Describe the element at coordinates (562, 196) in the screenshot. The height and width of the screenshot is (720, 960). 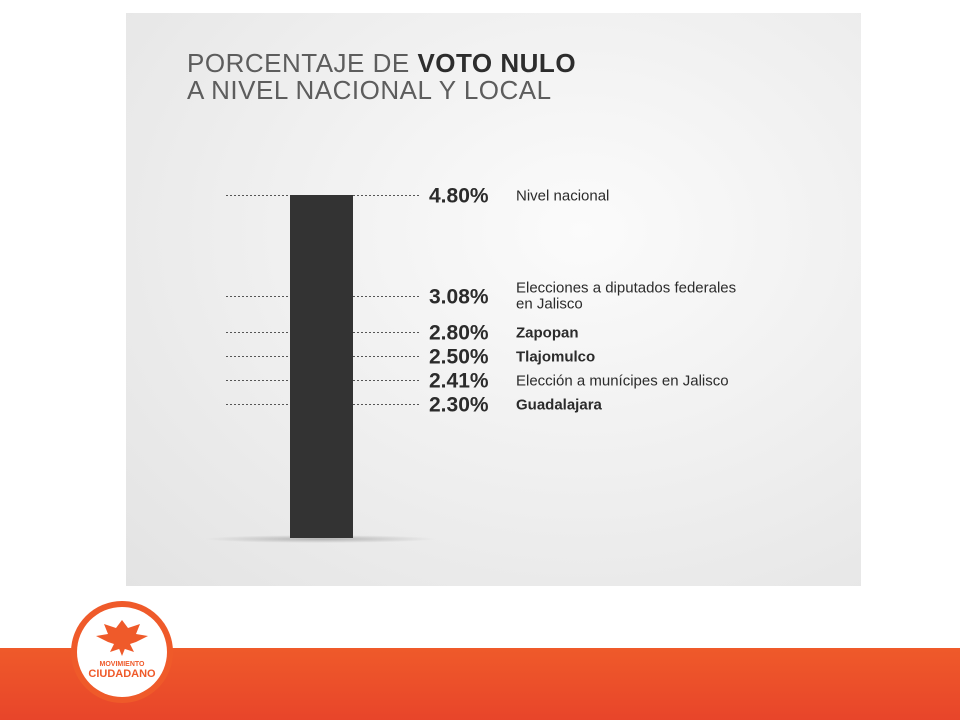
I see `marker-label-0-0: Nivel nacional` at that location.